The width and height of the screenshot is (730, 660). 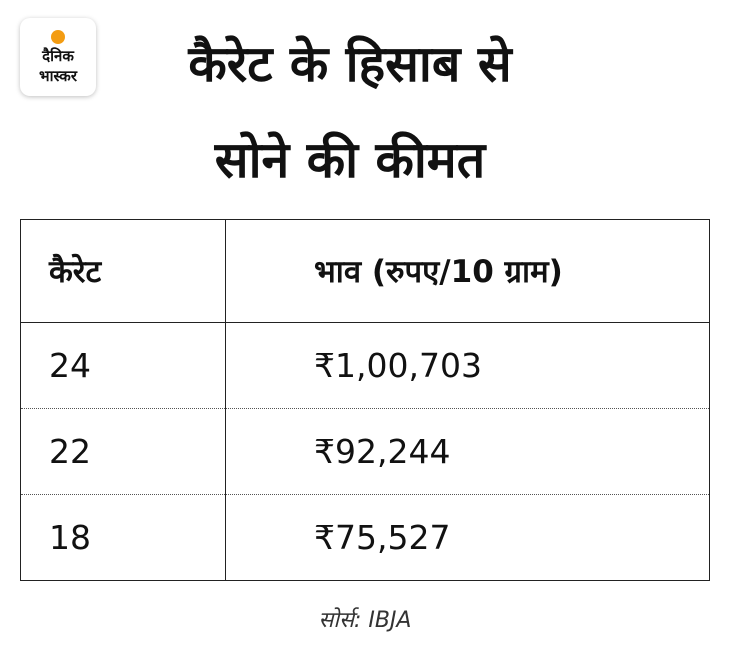 I want to click on cell: 22, so click(x=123, y=451).